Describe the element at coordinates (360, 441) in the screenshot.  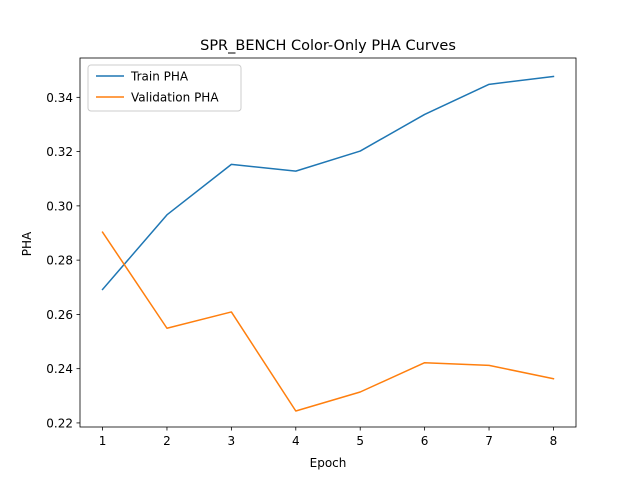
I see `x-tick-label: 5` at that location.